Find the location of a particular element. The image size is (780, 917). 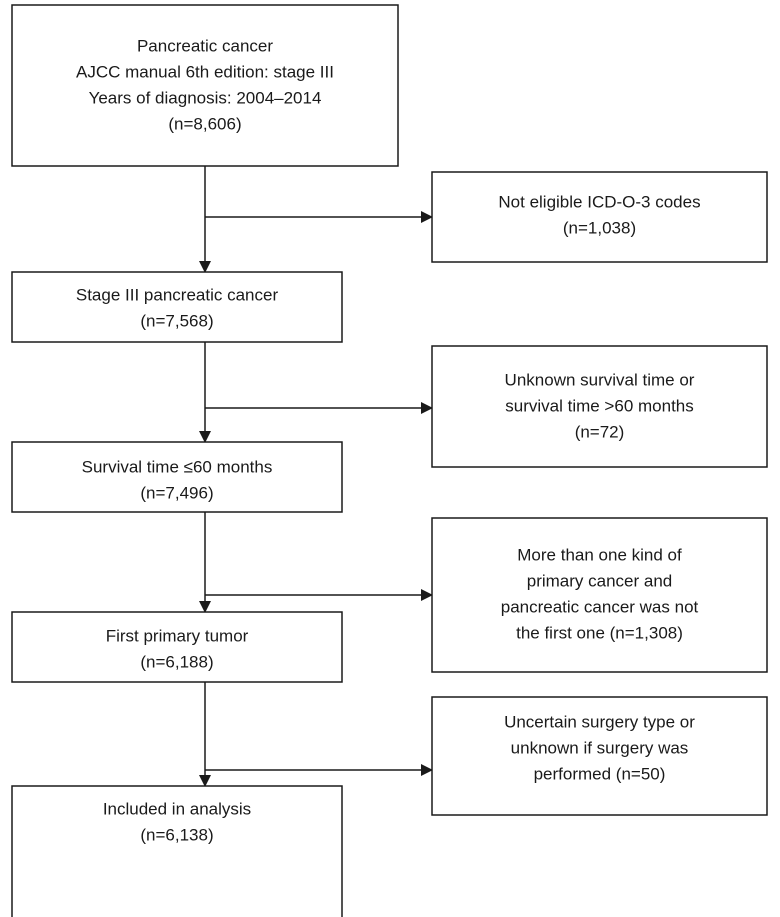

box-text: survival time >60 months is located at coordinates (599, 405).